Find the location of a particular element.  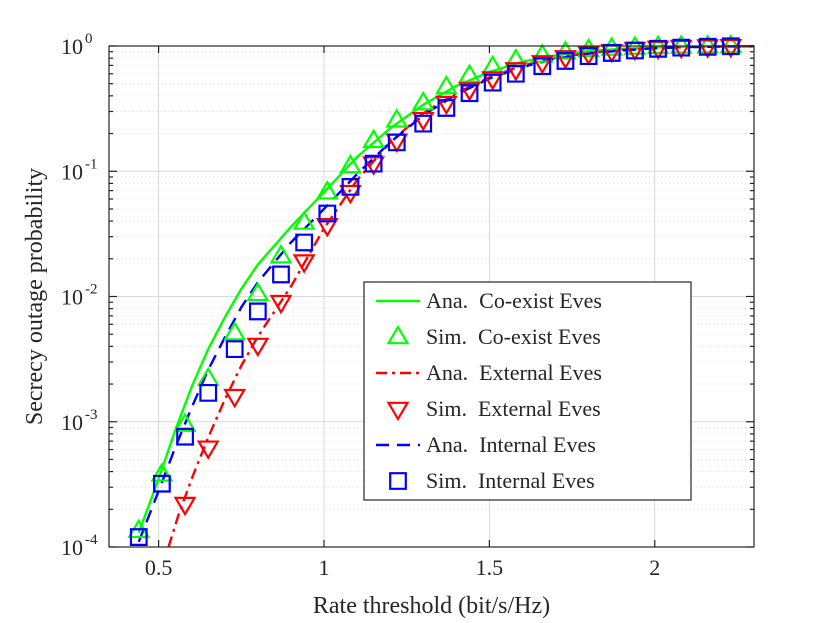

y-axis-label: Secrecy outage probability is located at coordinates (35, 296).